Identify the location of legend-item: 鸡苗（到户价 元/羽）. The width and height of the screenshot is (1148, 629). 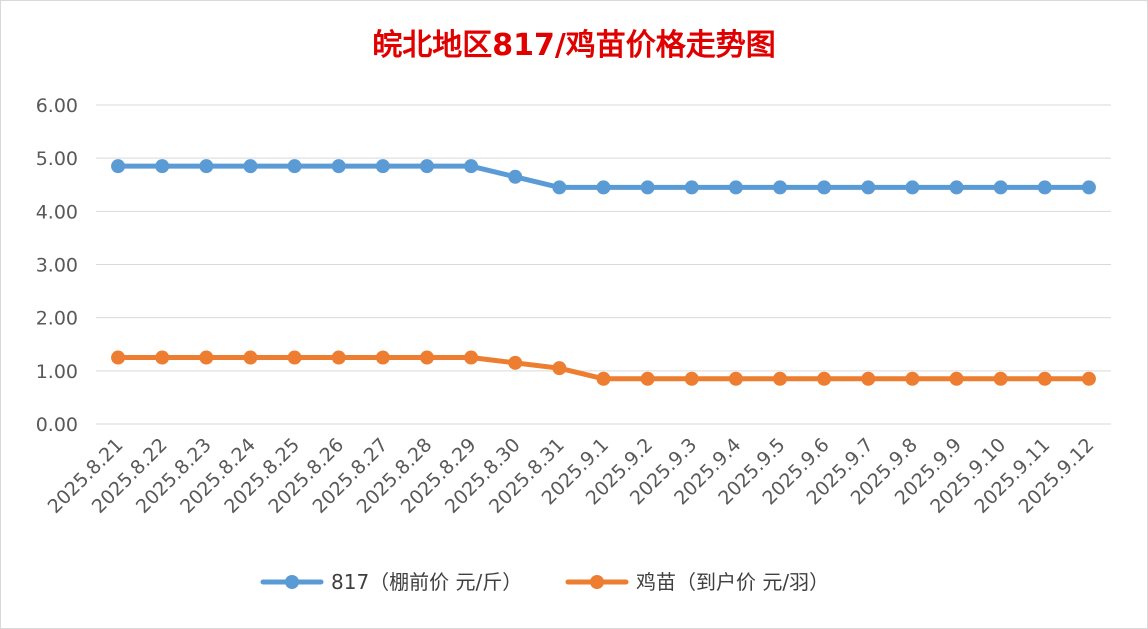
(697, 582).